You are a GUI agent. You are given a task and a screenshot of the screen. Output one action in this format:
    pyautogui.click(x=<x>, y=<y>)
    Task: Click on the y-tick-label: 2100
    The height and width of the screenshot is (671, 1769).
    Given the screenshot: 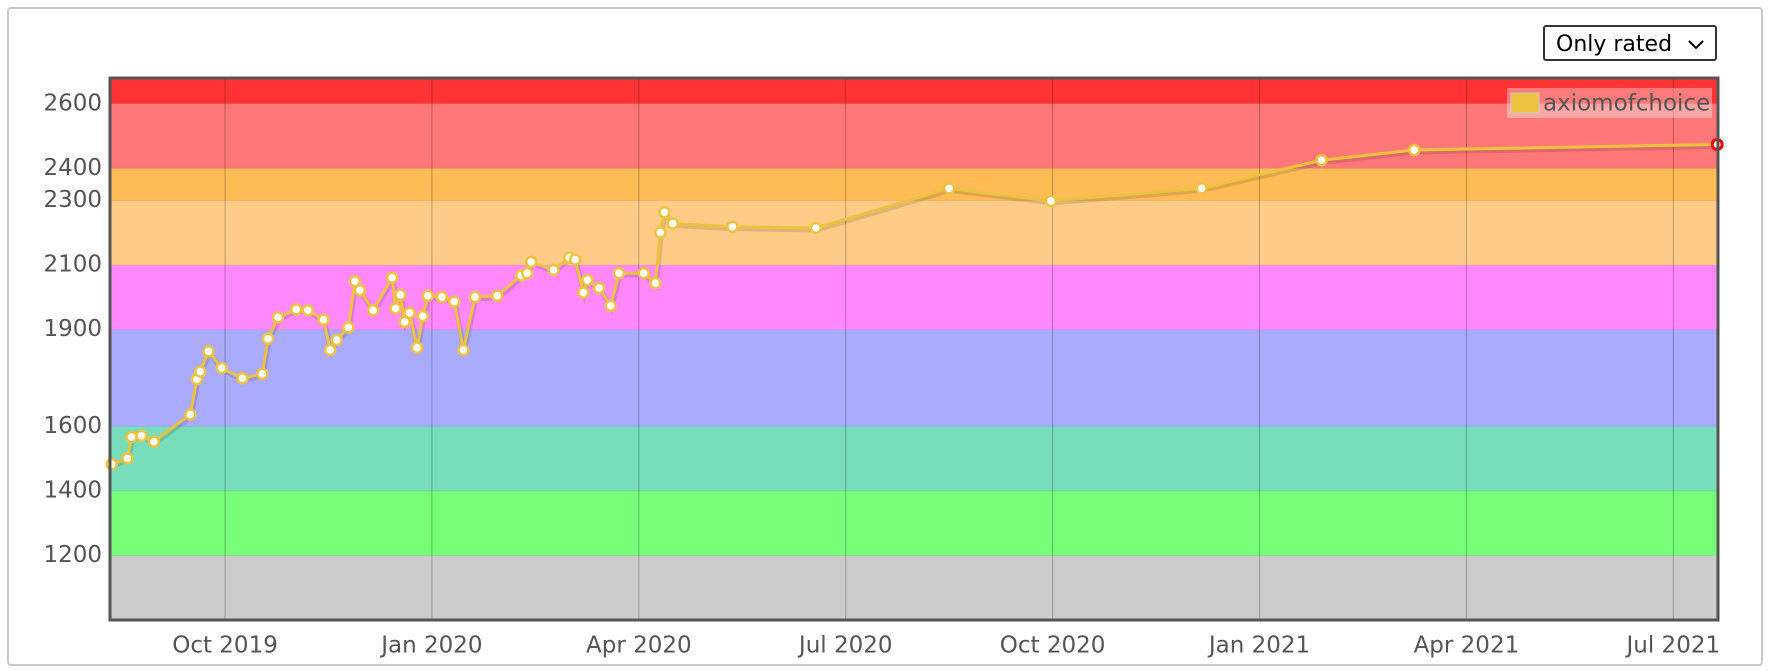 What is the action you would take?
    pyautogui.click(x=72, y=265)
    